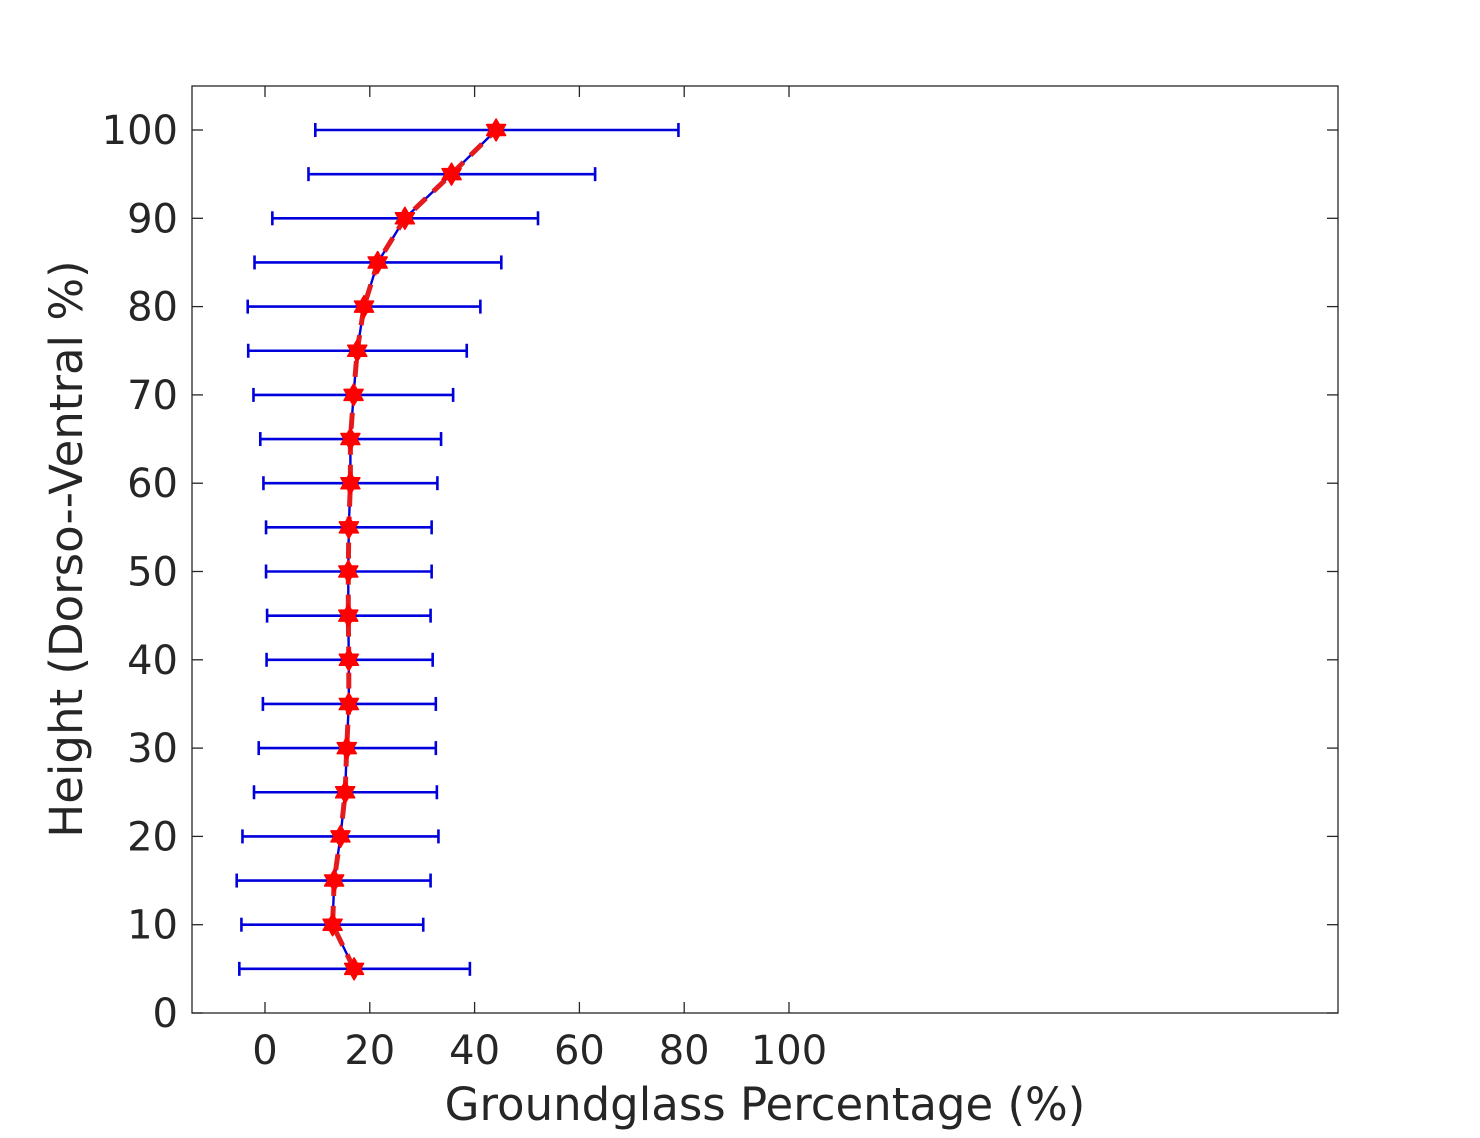 Image resolution: width=1480 pixels, height=1138 pixels. What do you see at coordinates (152, 749) in the screenshot?
I see `y-tick-label: 30` at bounding box center [152, 749].